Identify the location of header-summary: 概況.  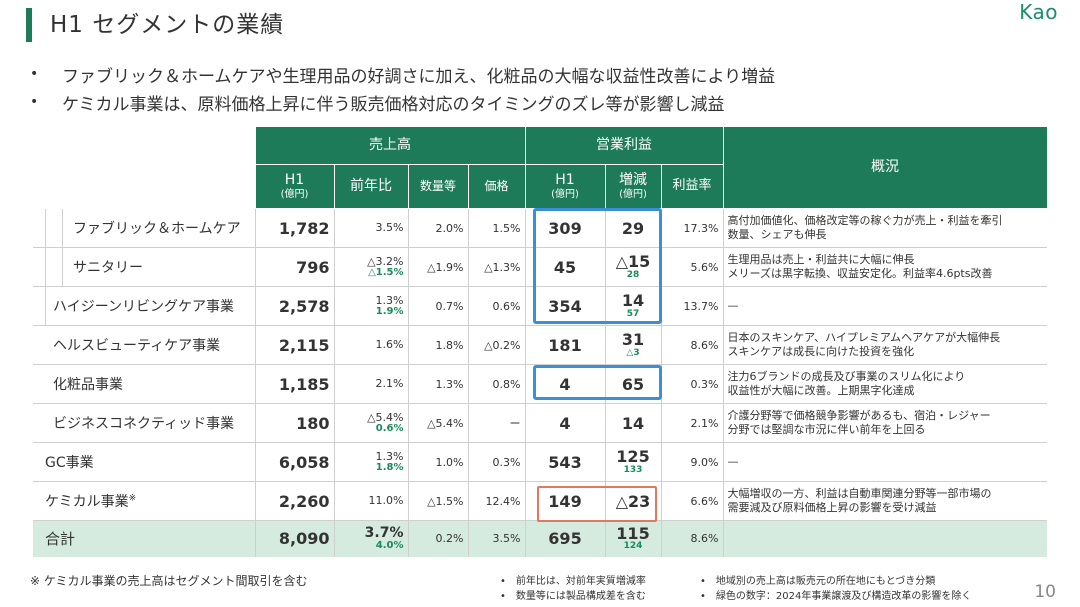
(885, 167).